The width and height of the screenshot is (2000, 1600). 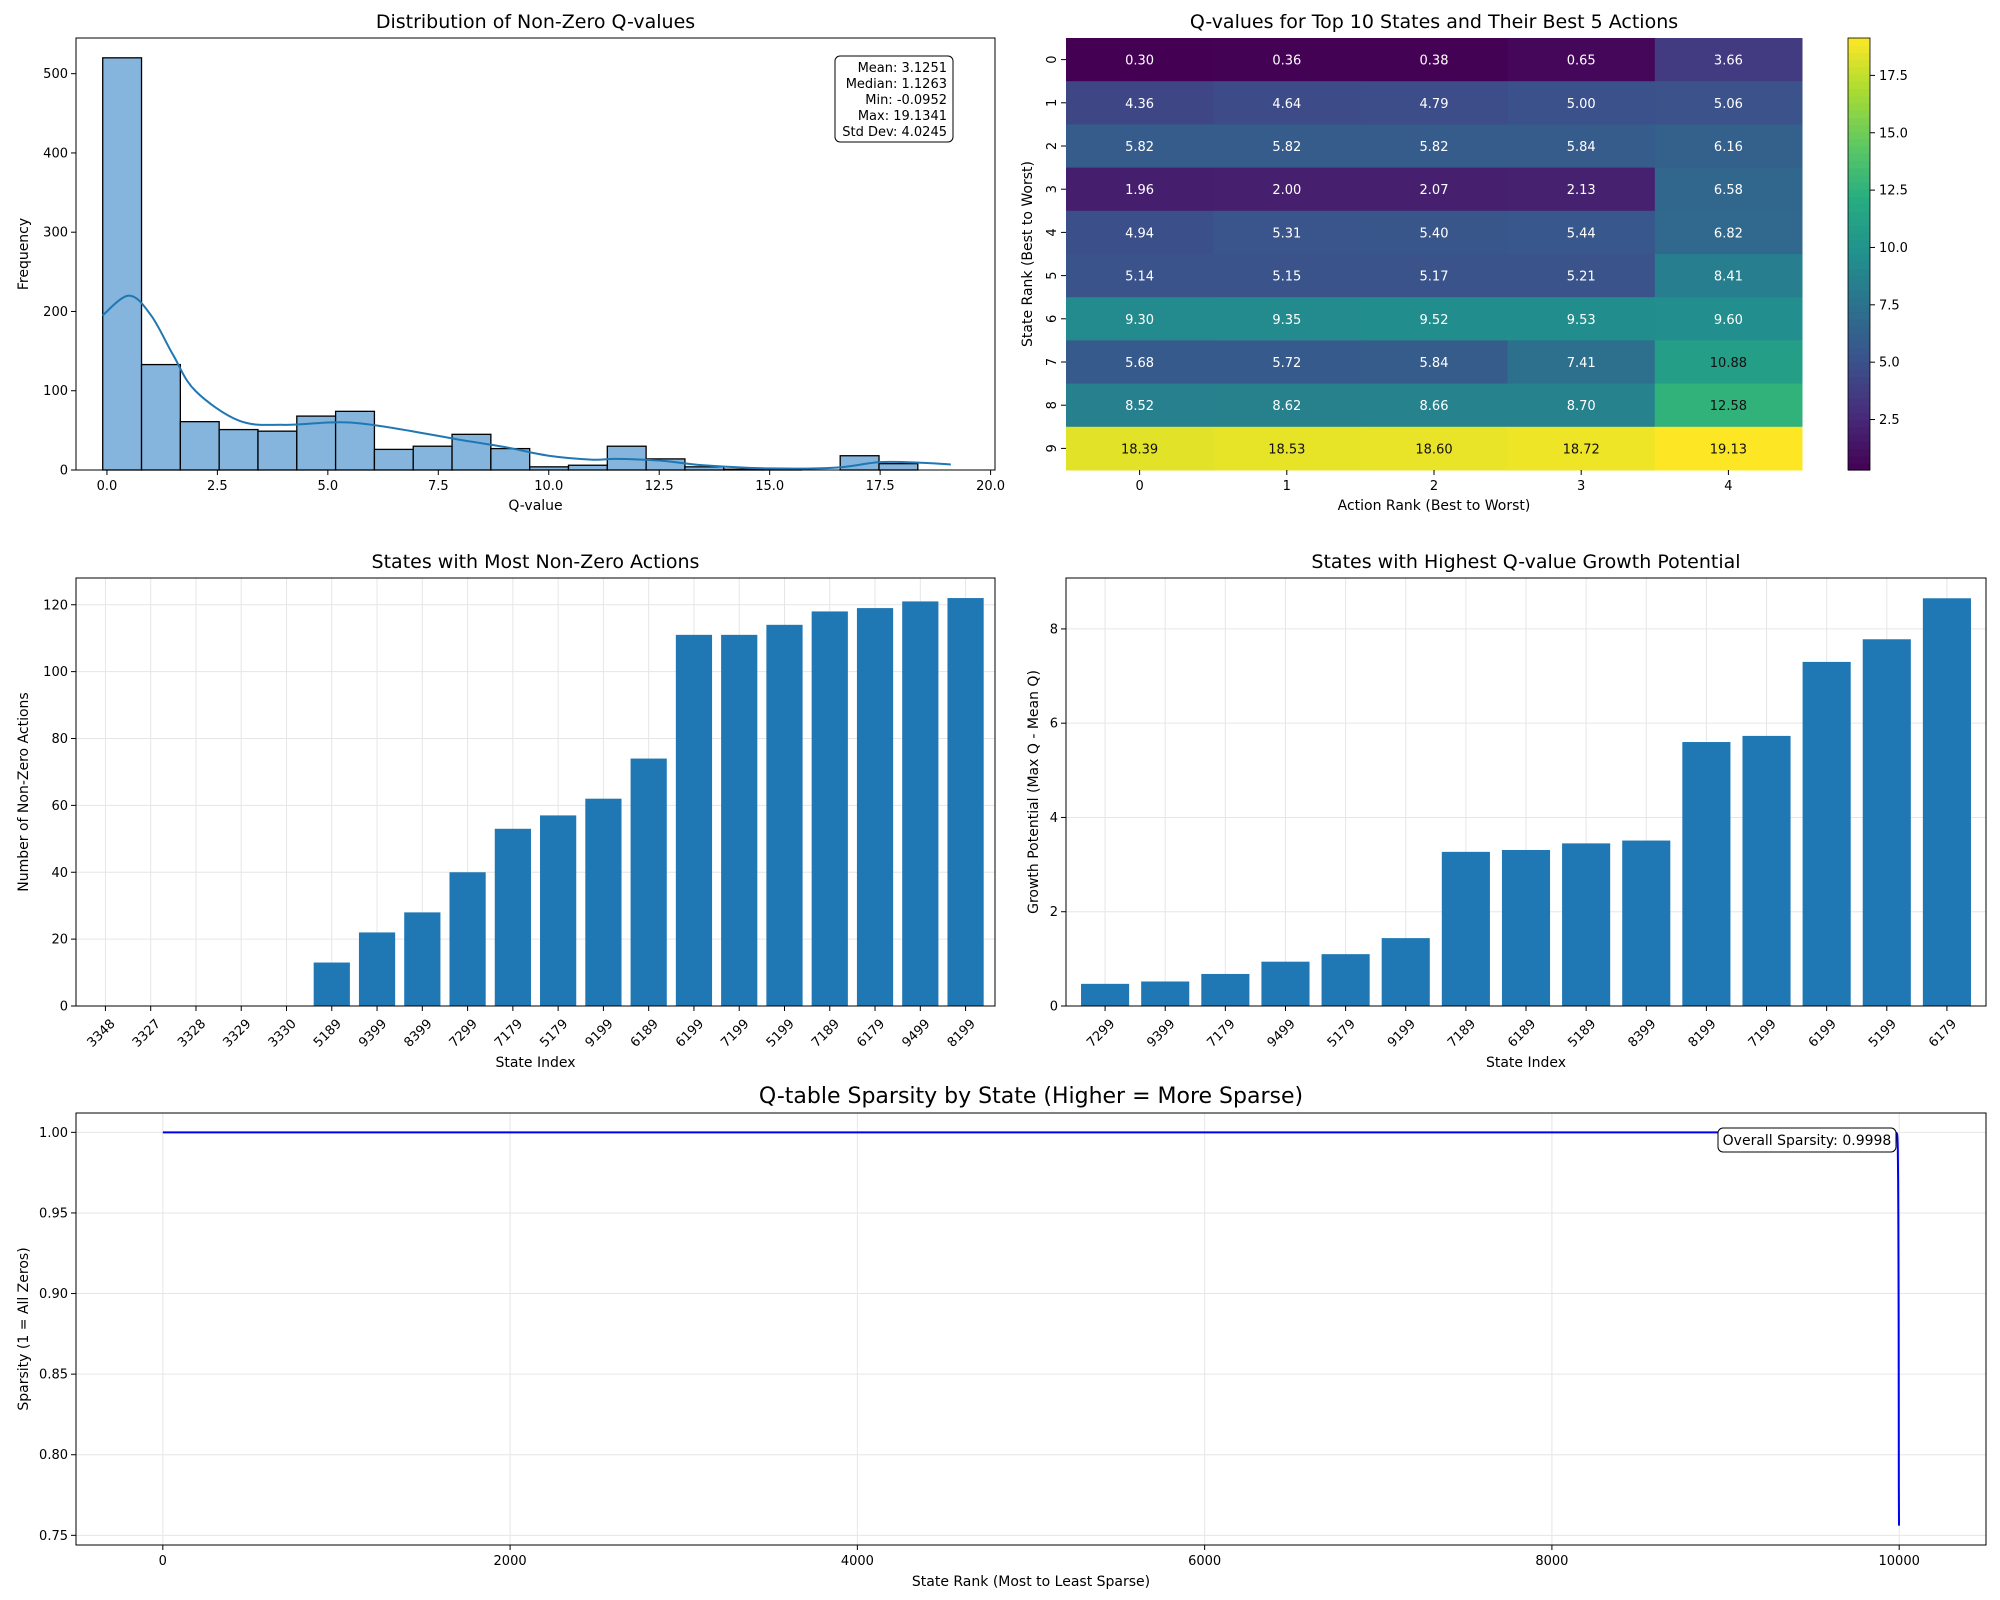 What do you see at coordinates (1728, 190) in the screenshot?
I see `heatmap-value-label: 6.58` at bounding box center [1728, 190].